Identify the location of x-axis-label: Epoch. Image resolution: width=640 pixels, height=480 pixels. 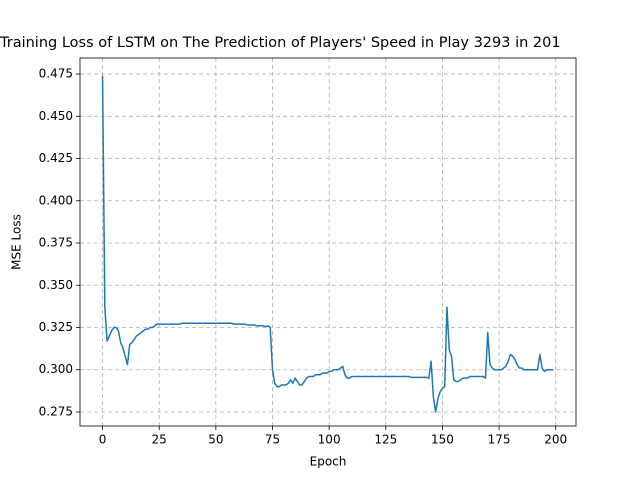
(328, 462).